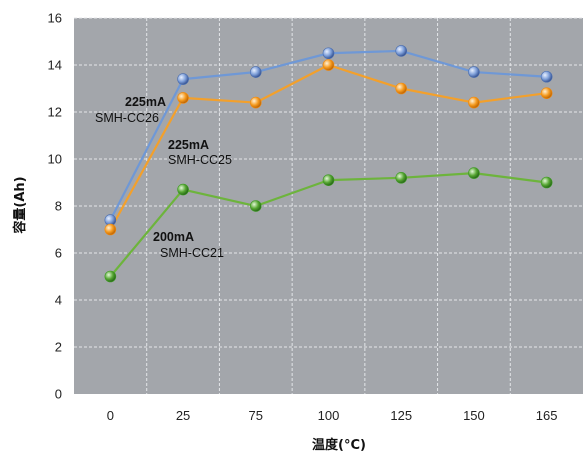  Describe the element at coordinates (339, 445) in the screenshot. I see `x-axis-label: 温度(°C)` at that location.